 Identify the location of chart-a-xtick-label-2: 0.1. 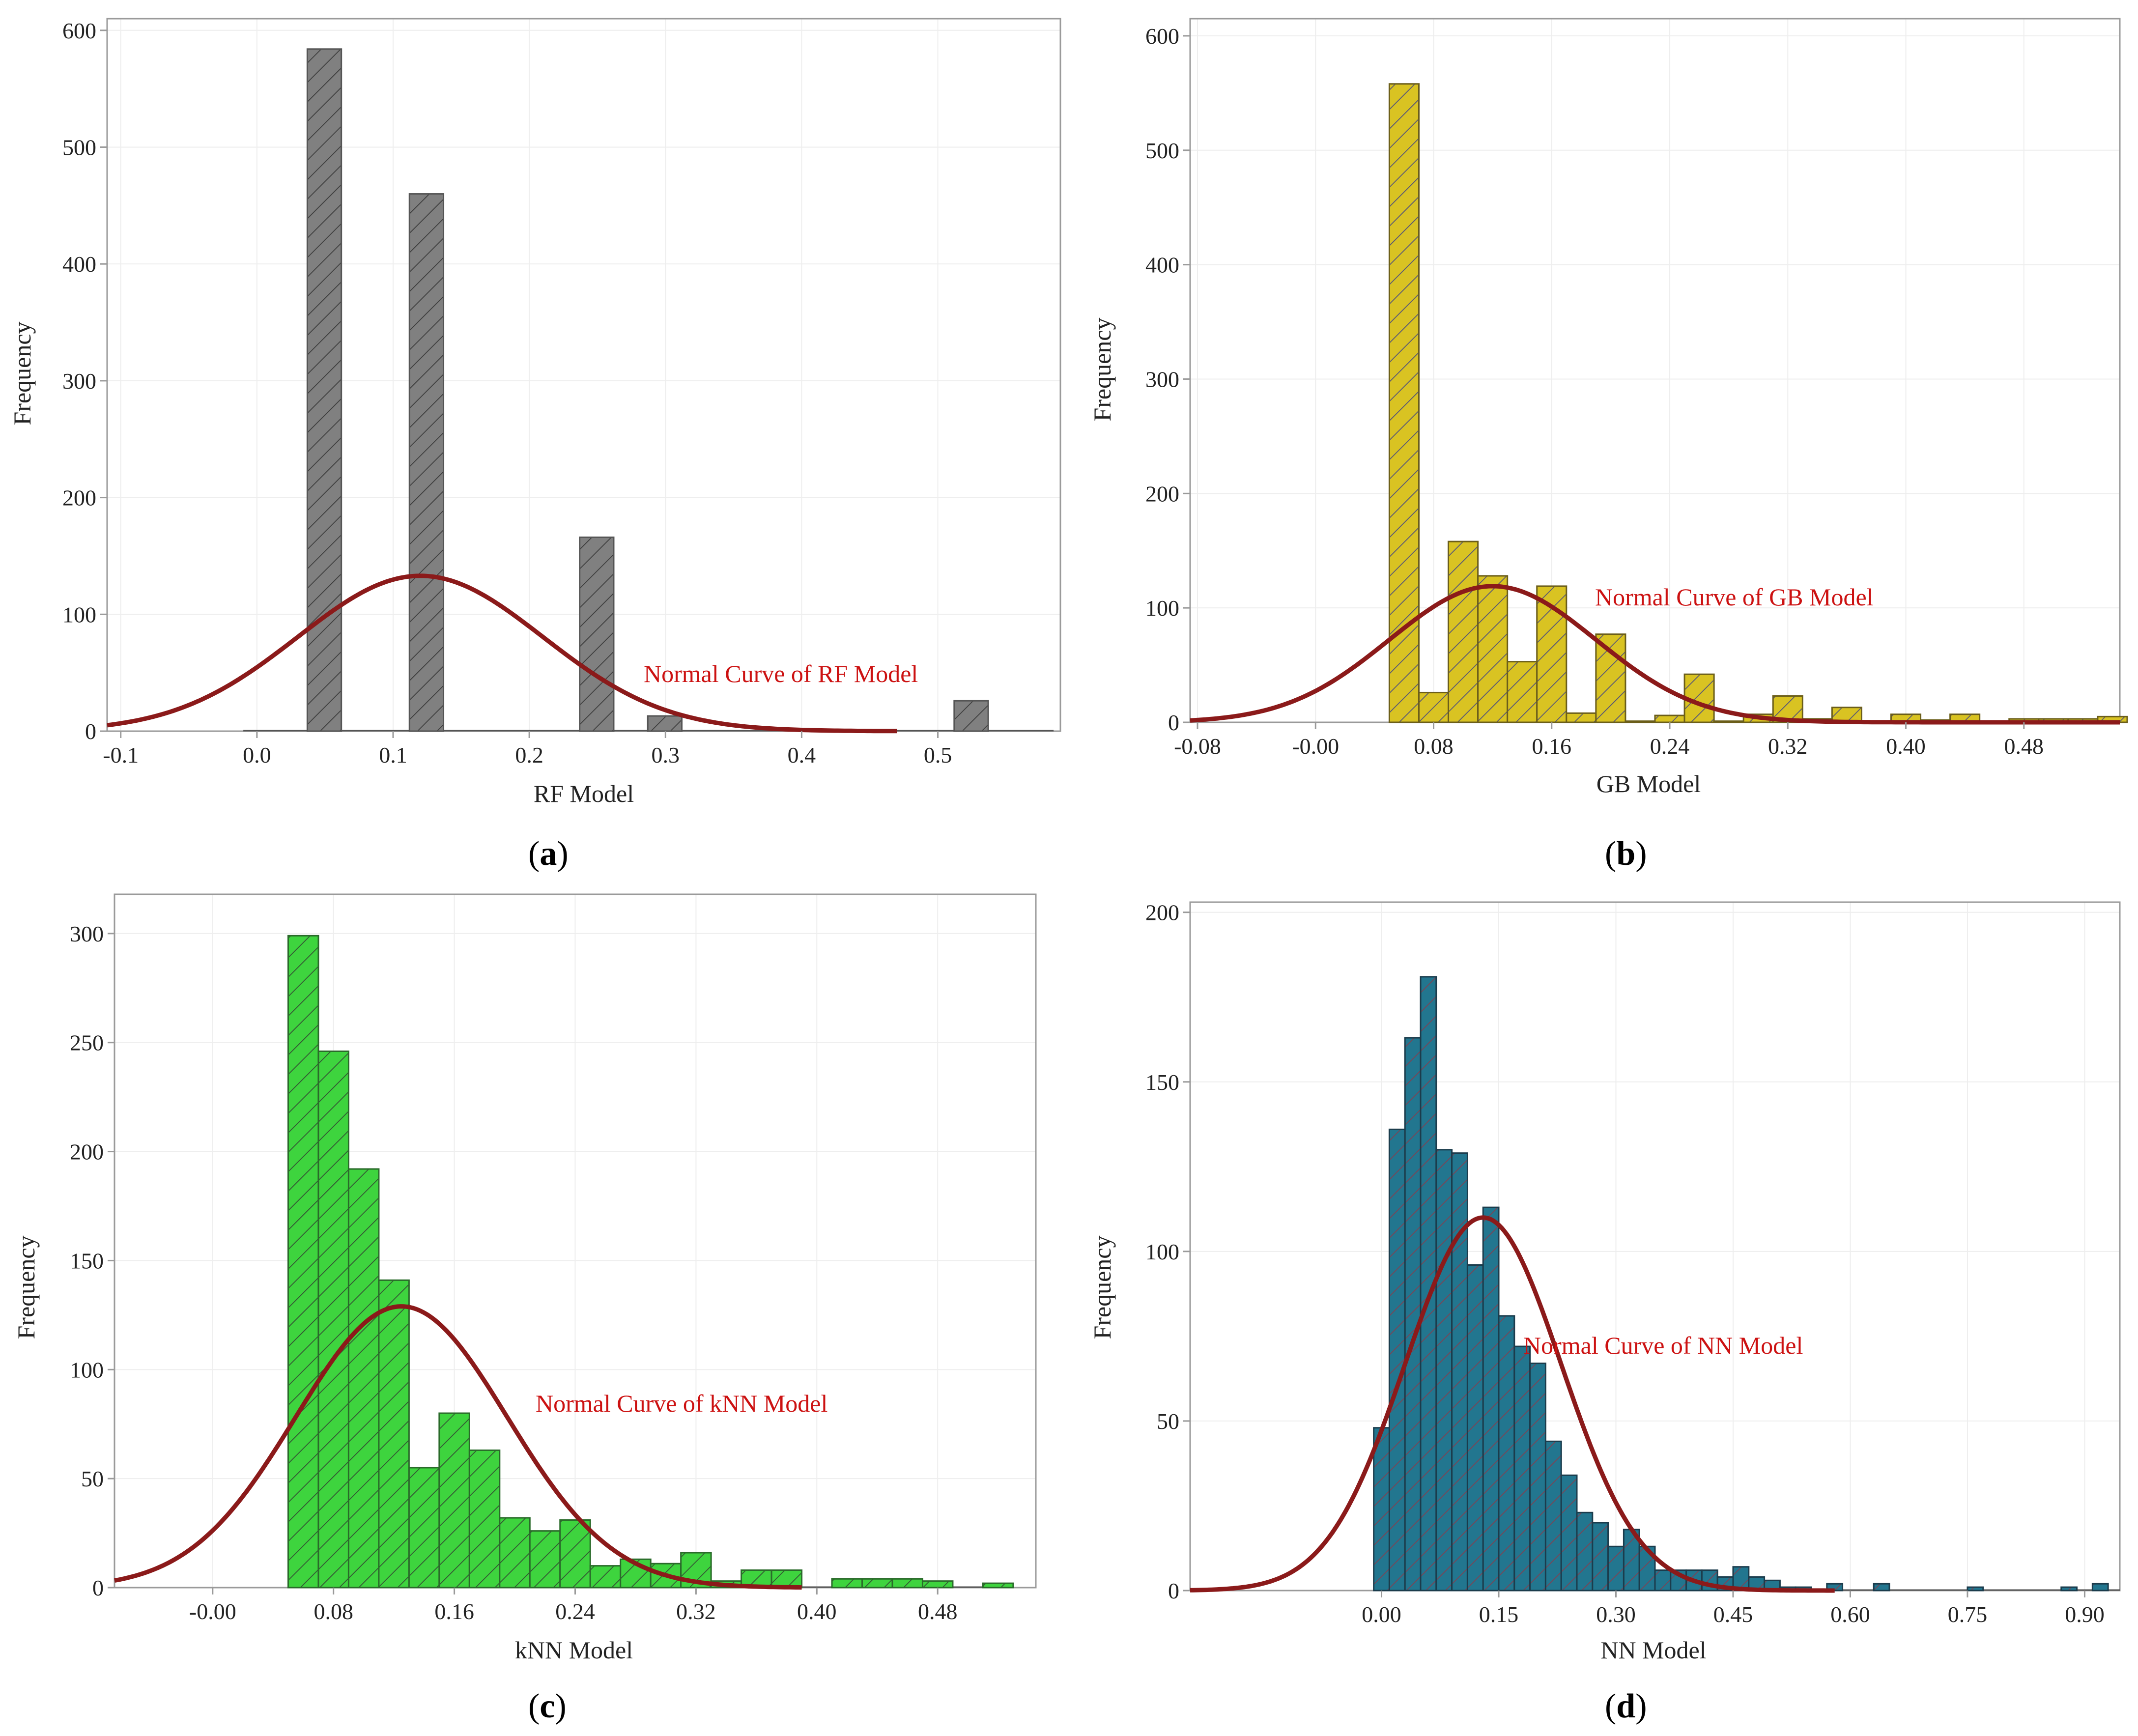
(393, 755).